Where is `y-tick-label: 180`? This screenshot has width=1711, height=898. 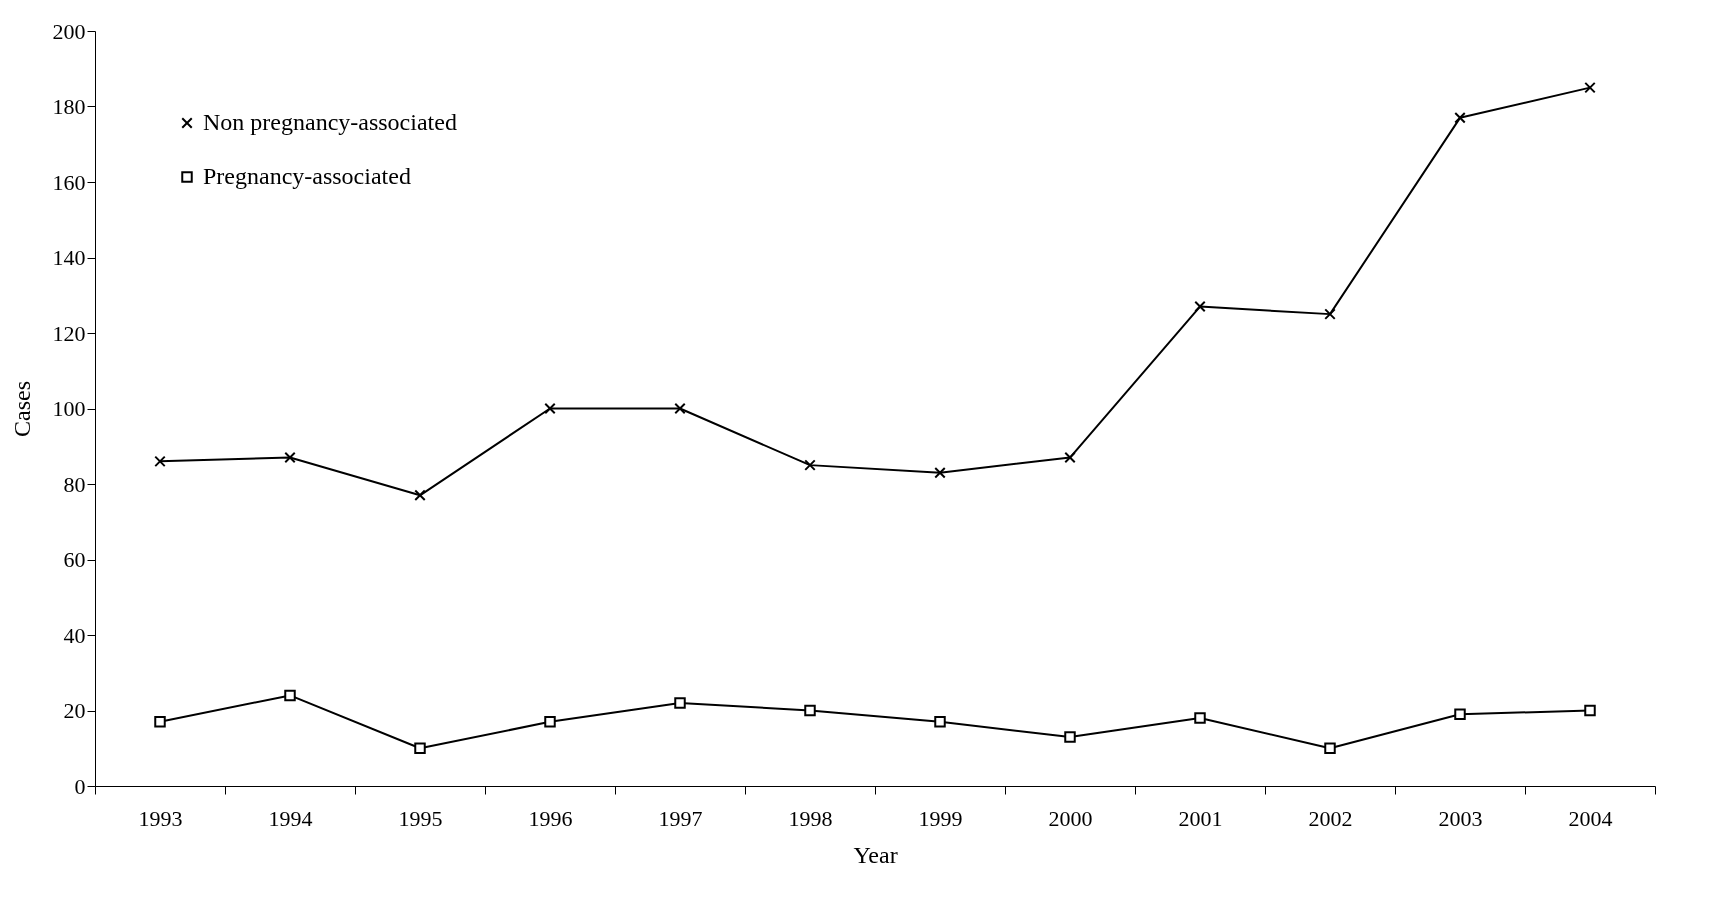
y-tick-label: 180 is located at coordinates (69, 106).